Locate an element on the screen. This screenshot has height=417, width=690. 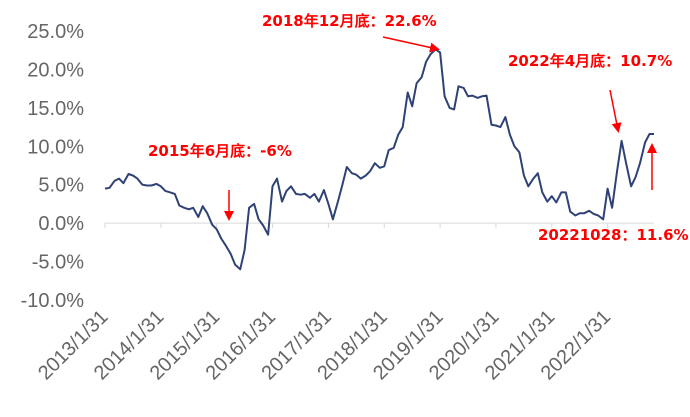
annotation-label-2018-12: 2018年12月底：22.6% is located at coordinates (349, 21).